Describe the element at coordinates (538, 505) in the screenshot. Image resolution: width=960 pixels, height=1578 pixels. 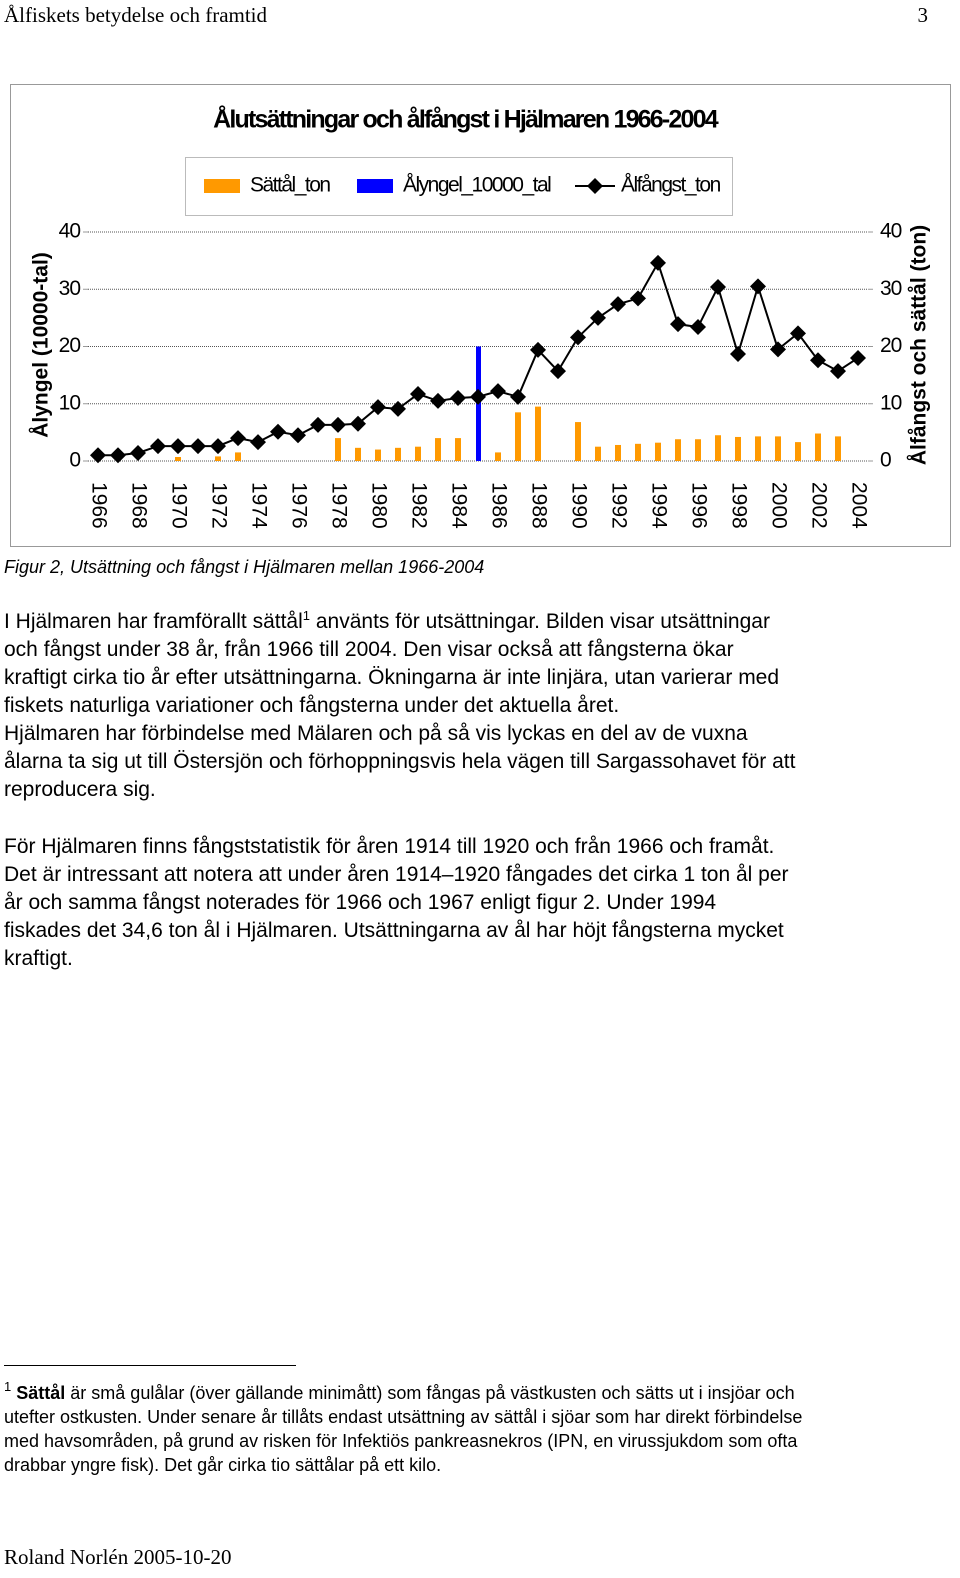
I see `x-tick-label: 1988` at that location.